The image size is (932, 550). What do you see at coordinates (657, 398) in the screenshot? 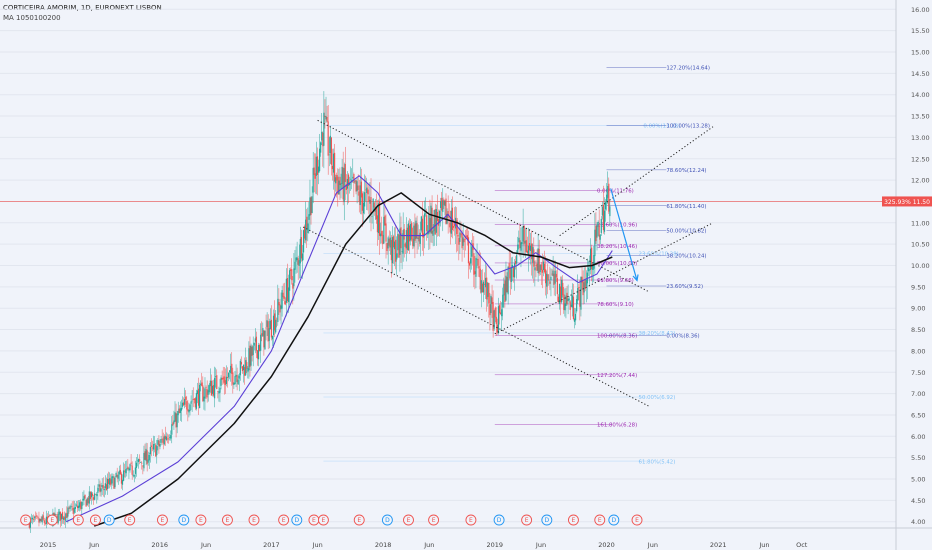
I see `fib-label: 50.00%(6.92)` at bounding box center [657, 398].